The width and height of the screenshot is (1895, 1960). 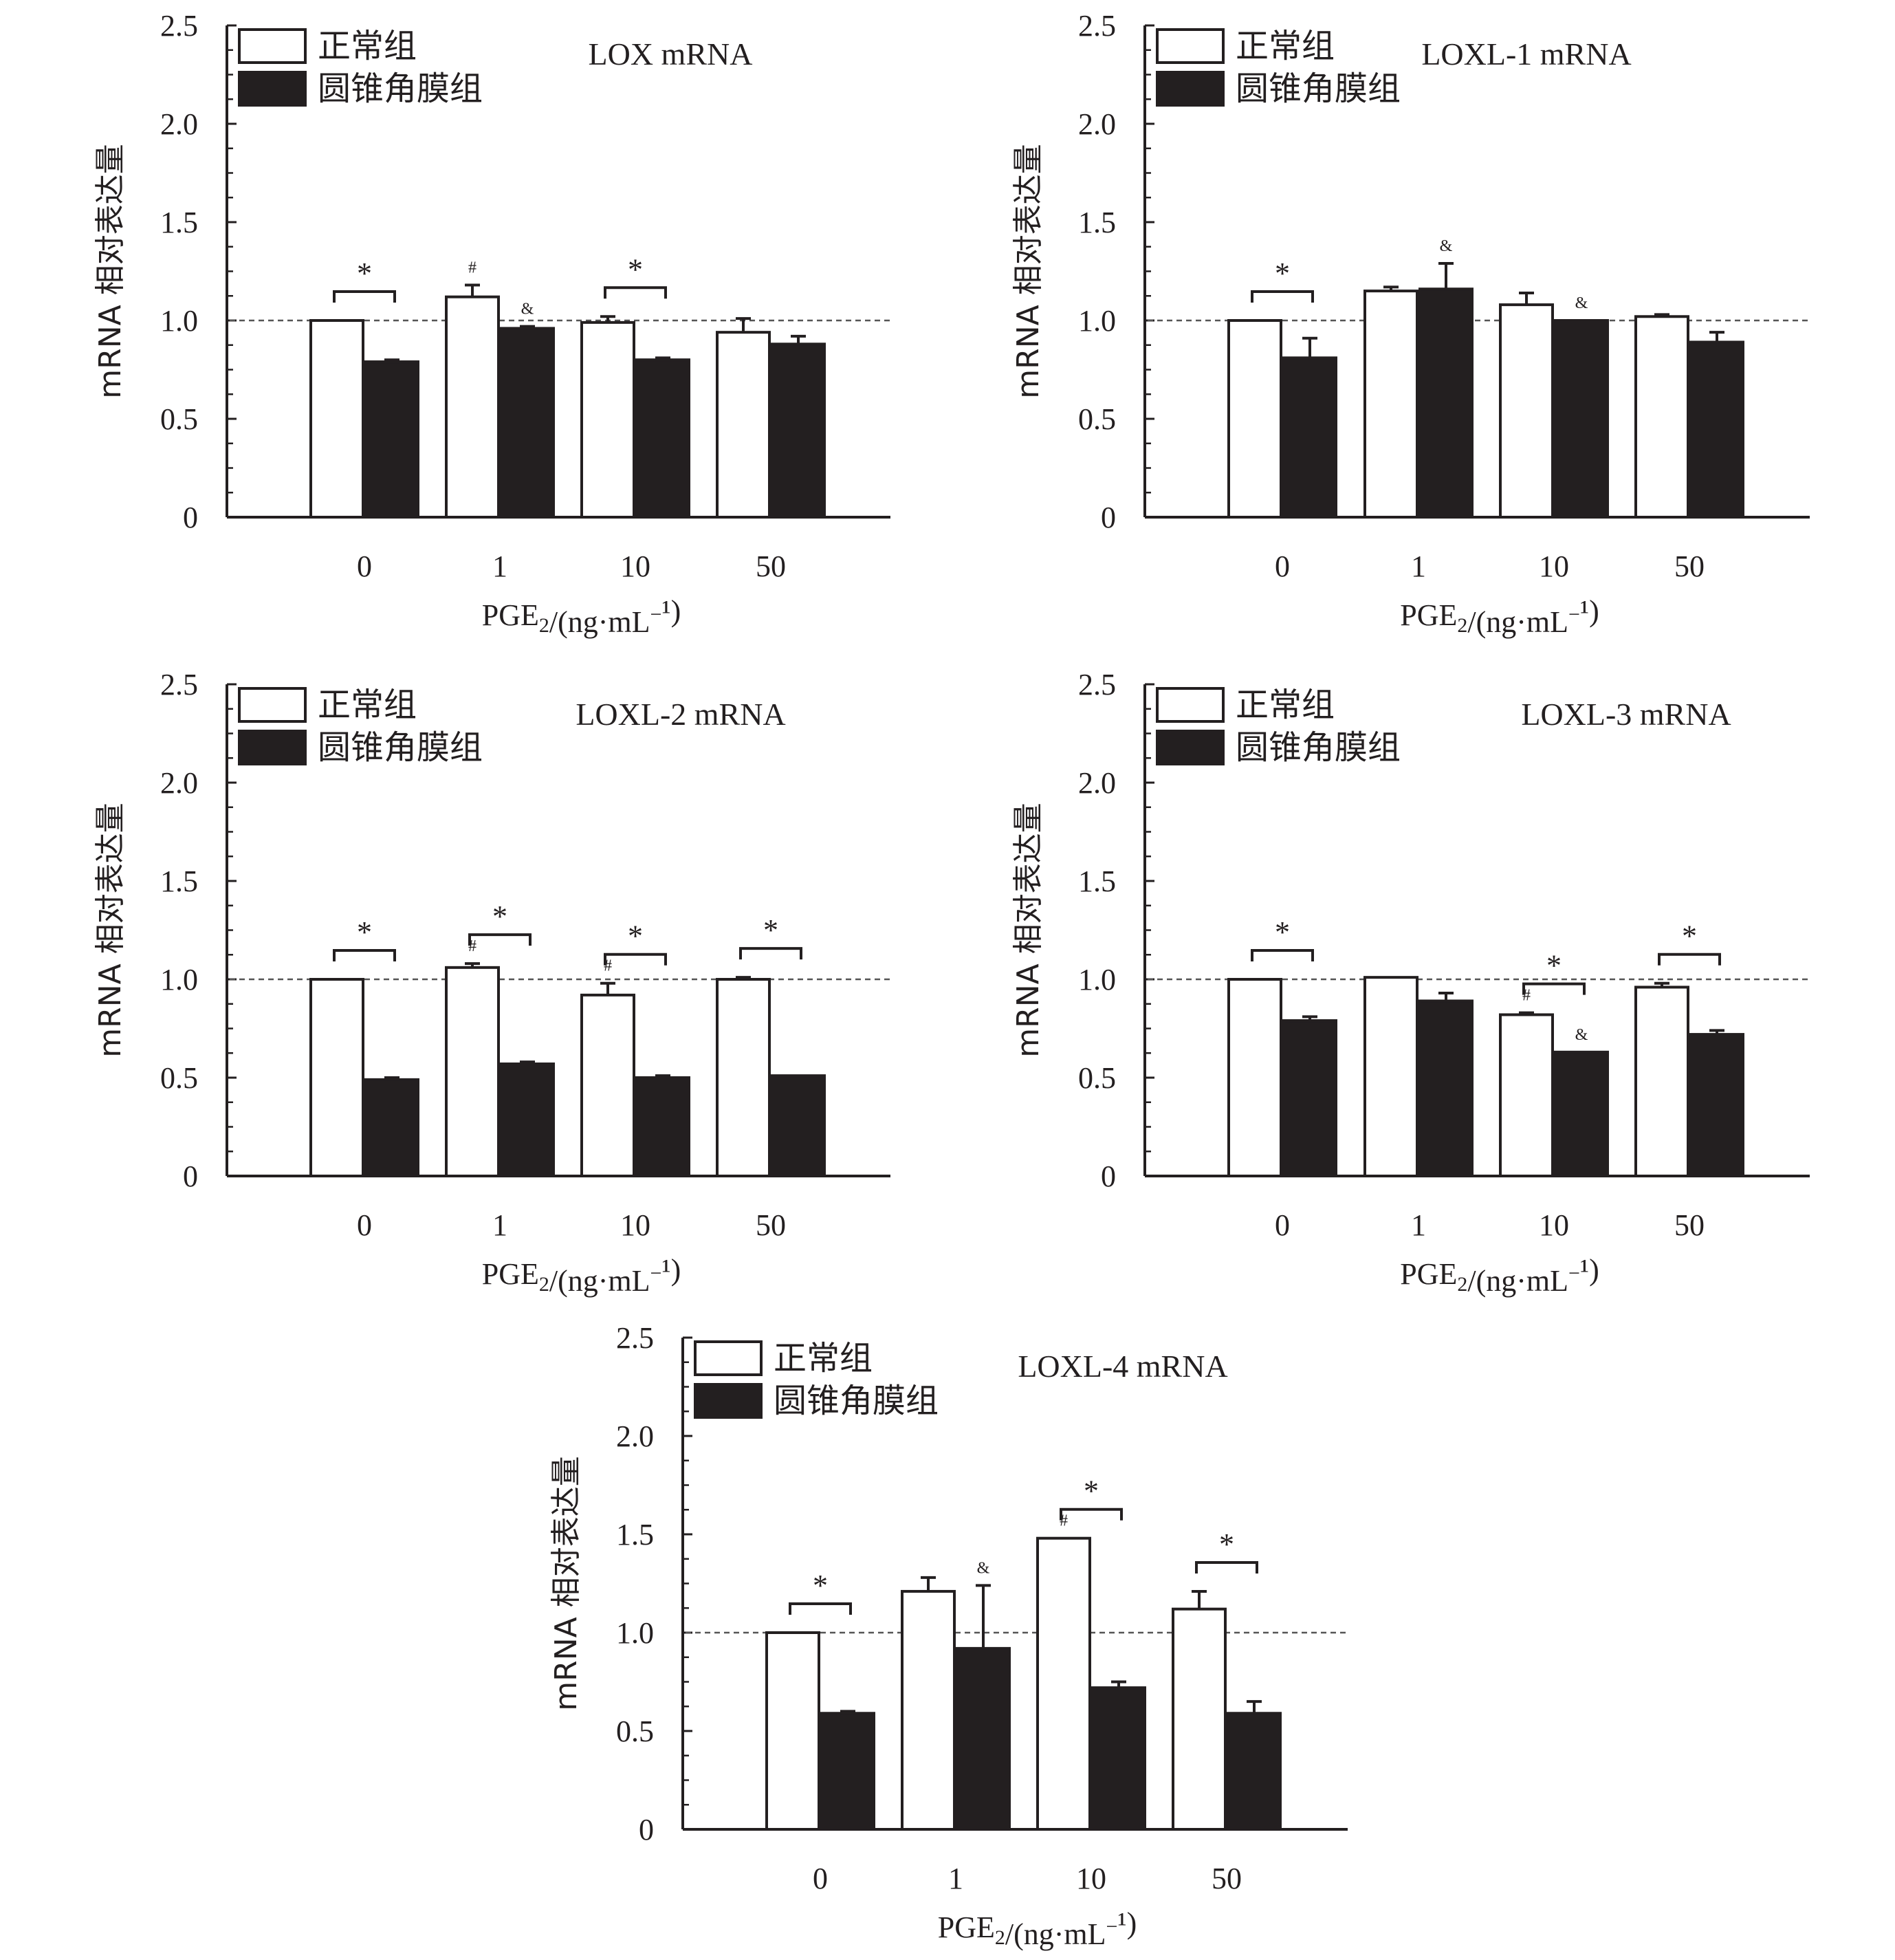 What do you see at coordinates (1626, 715) in the screenshot?
I see `chart-title: LOXL-3 mRNA` at bounding box center [1626, 715].